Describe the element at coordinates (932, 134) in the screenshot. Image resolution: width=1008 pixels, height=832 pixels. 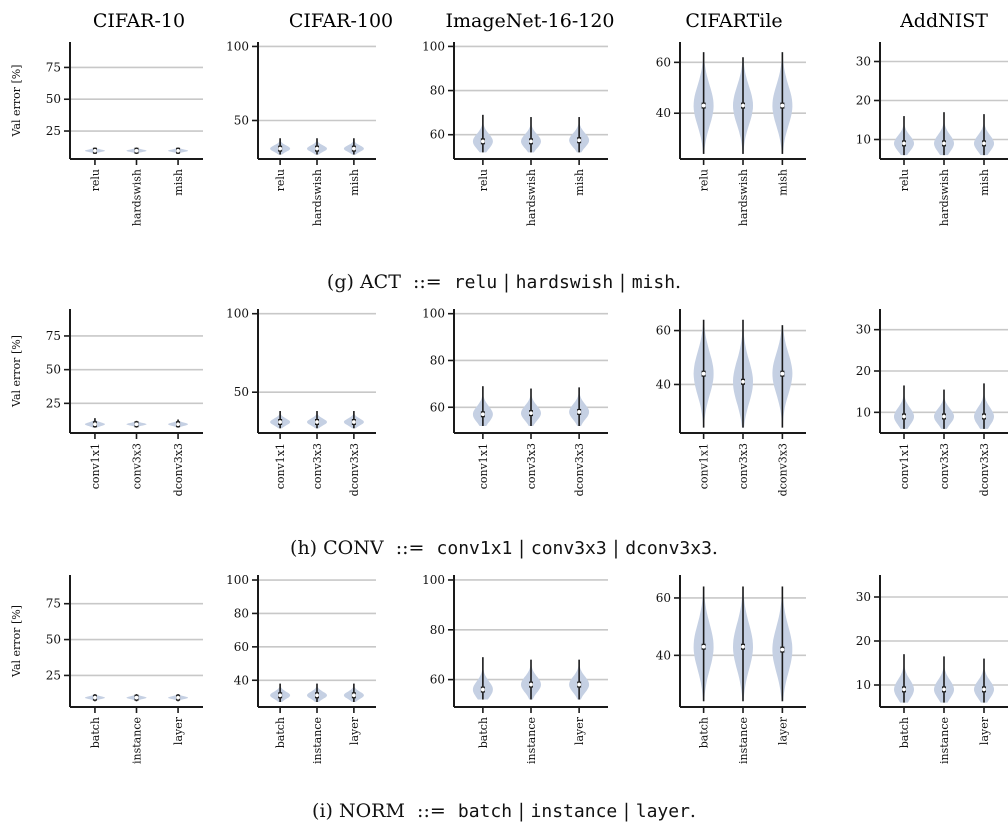
I see `panel-g-addnist: 10 20 30 relu hardswish mish` at that location.